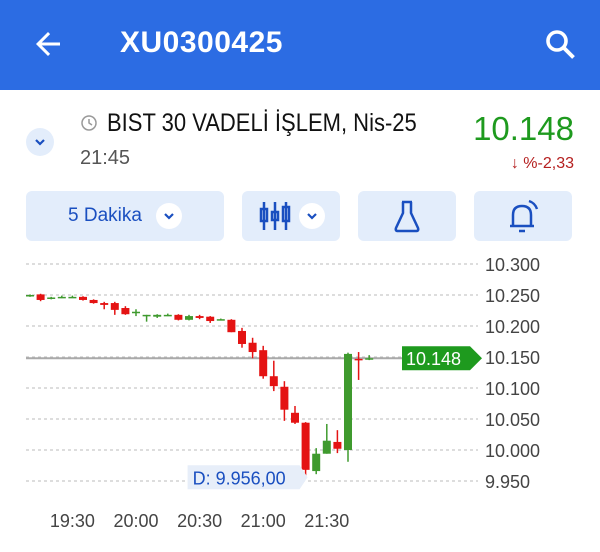 Image resolution: width=600 pixels, height=552 pixels. I want to click on price-change: ↓ %-2,33, so click(542, 164).